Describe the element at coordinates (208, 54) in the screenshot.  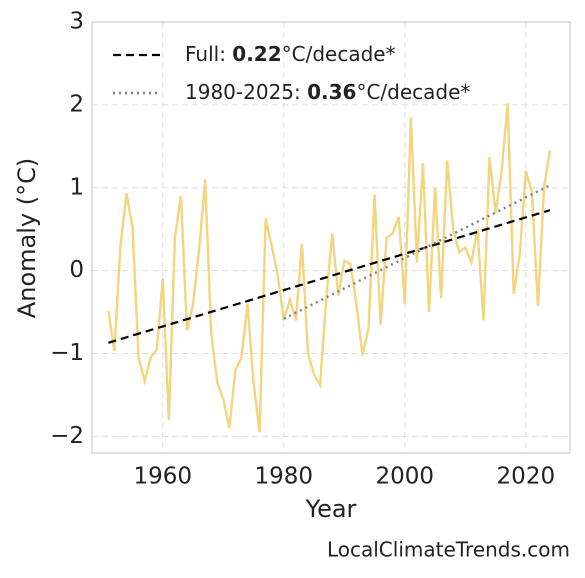
I see `legend-label-part: Full:` at that location.